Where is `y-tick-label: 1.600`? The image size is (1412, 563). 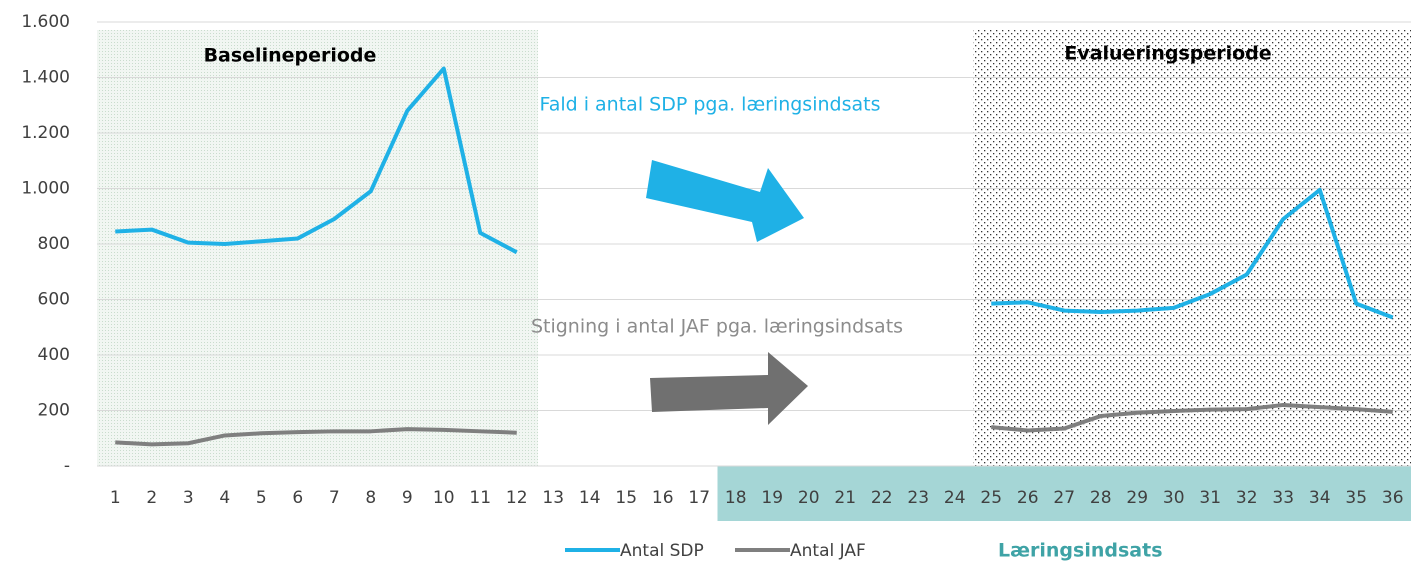
y-tick-label: 1.600 is located at coordinates (45, 22).